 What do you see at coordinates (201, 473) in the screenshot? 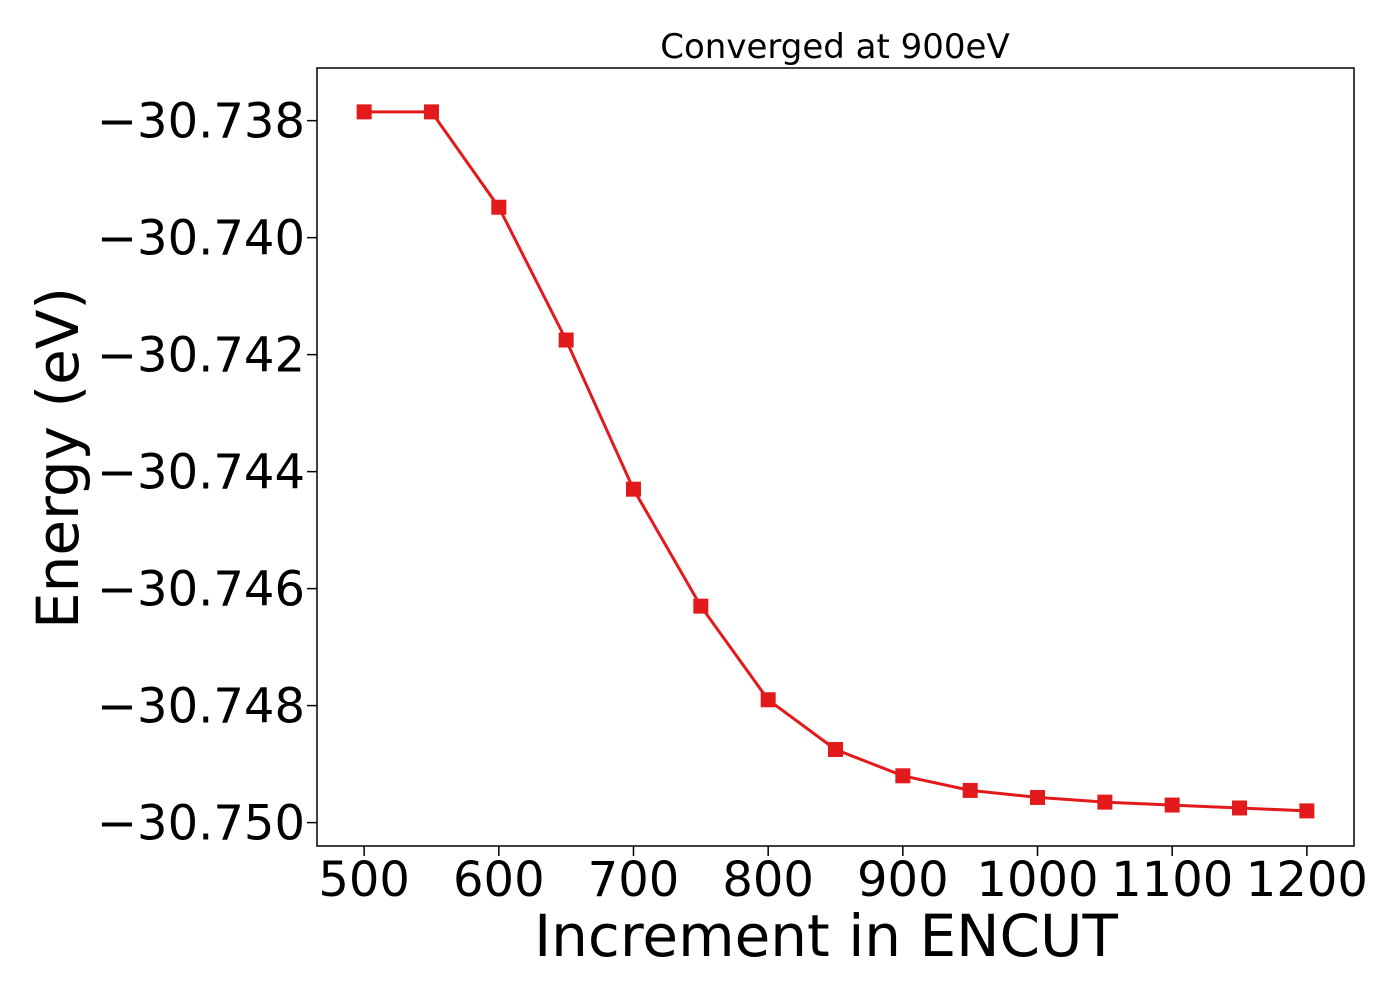
I see `y-tick-label: −30.744` at bounding box center [201, 473].